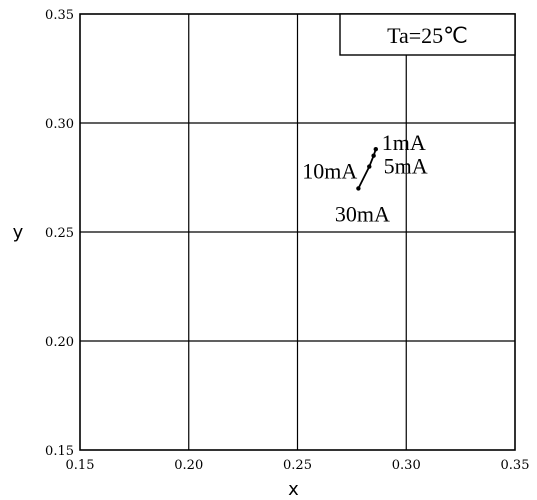 This screenshot has height=500, width=537. What do you see at coordinates (293, 489) in the screenshot?
I see `x-axis-title: x` at bounding box center [293, 489].